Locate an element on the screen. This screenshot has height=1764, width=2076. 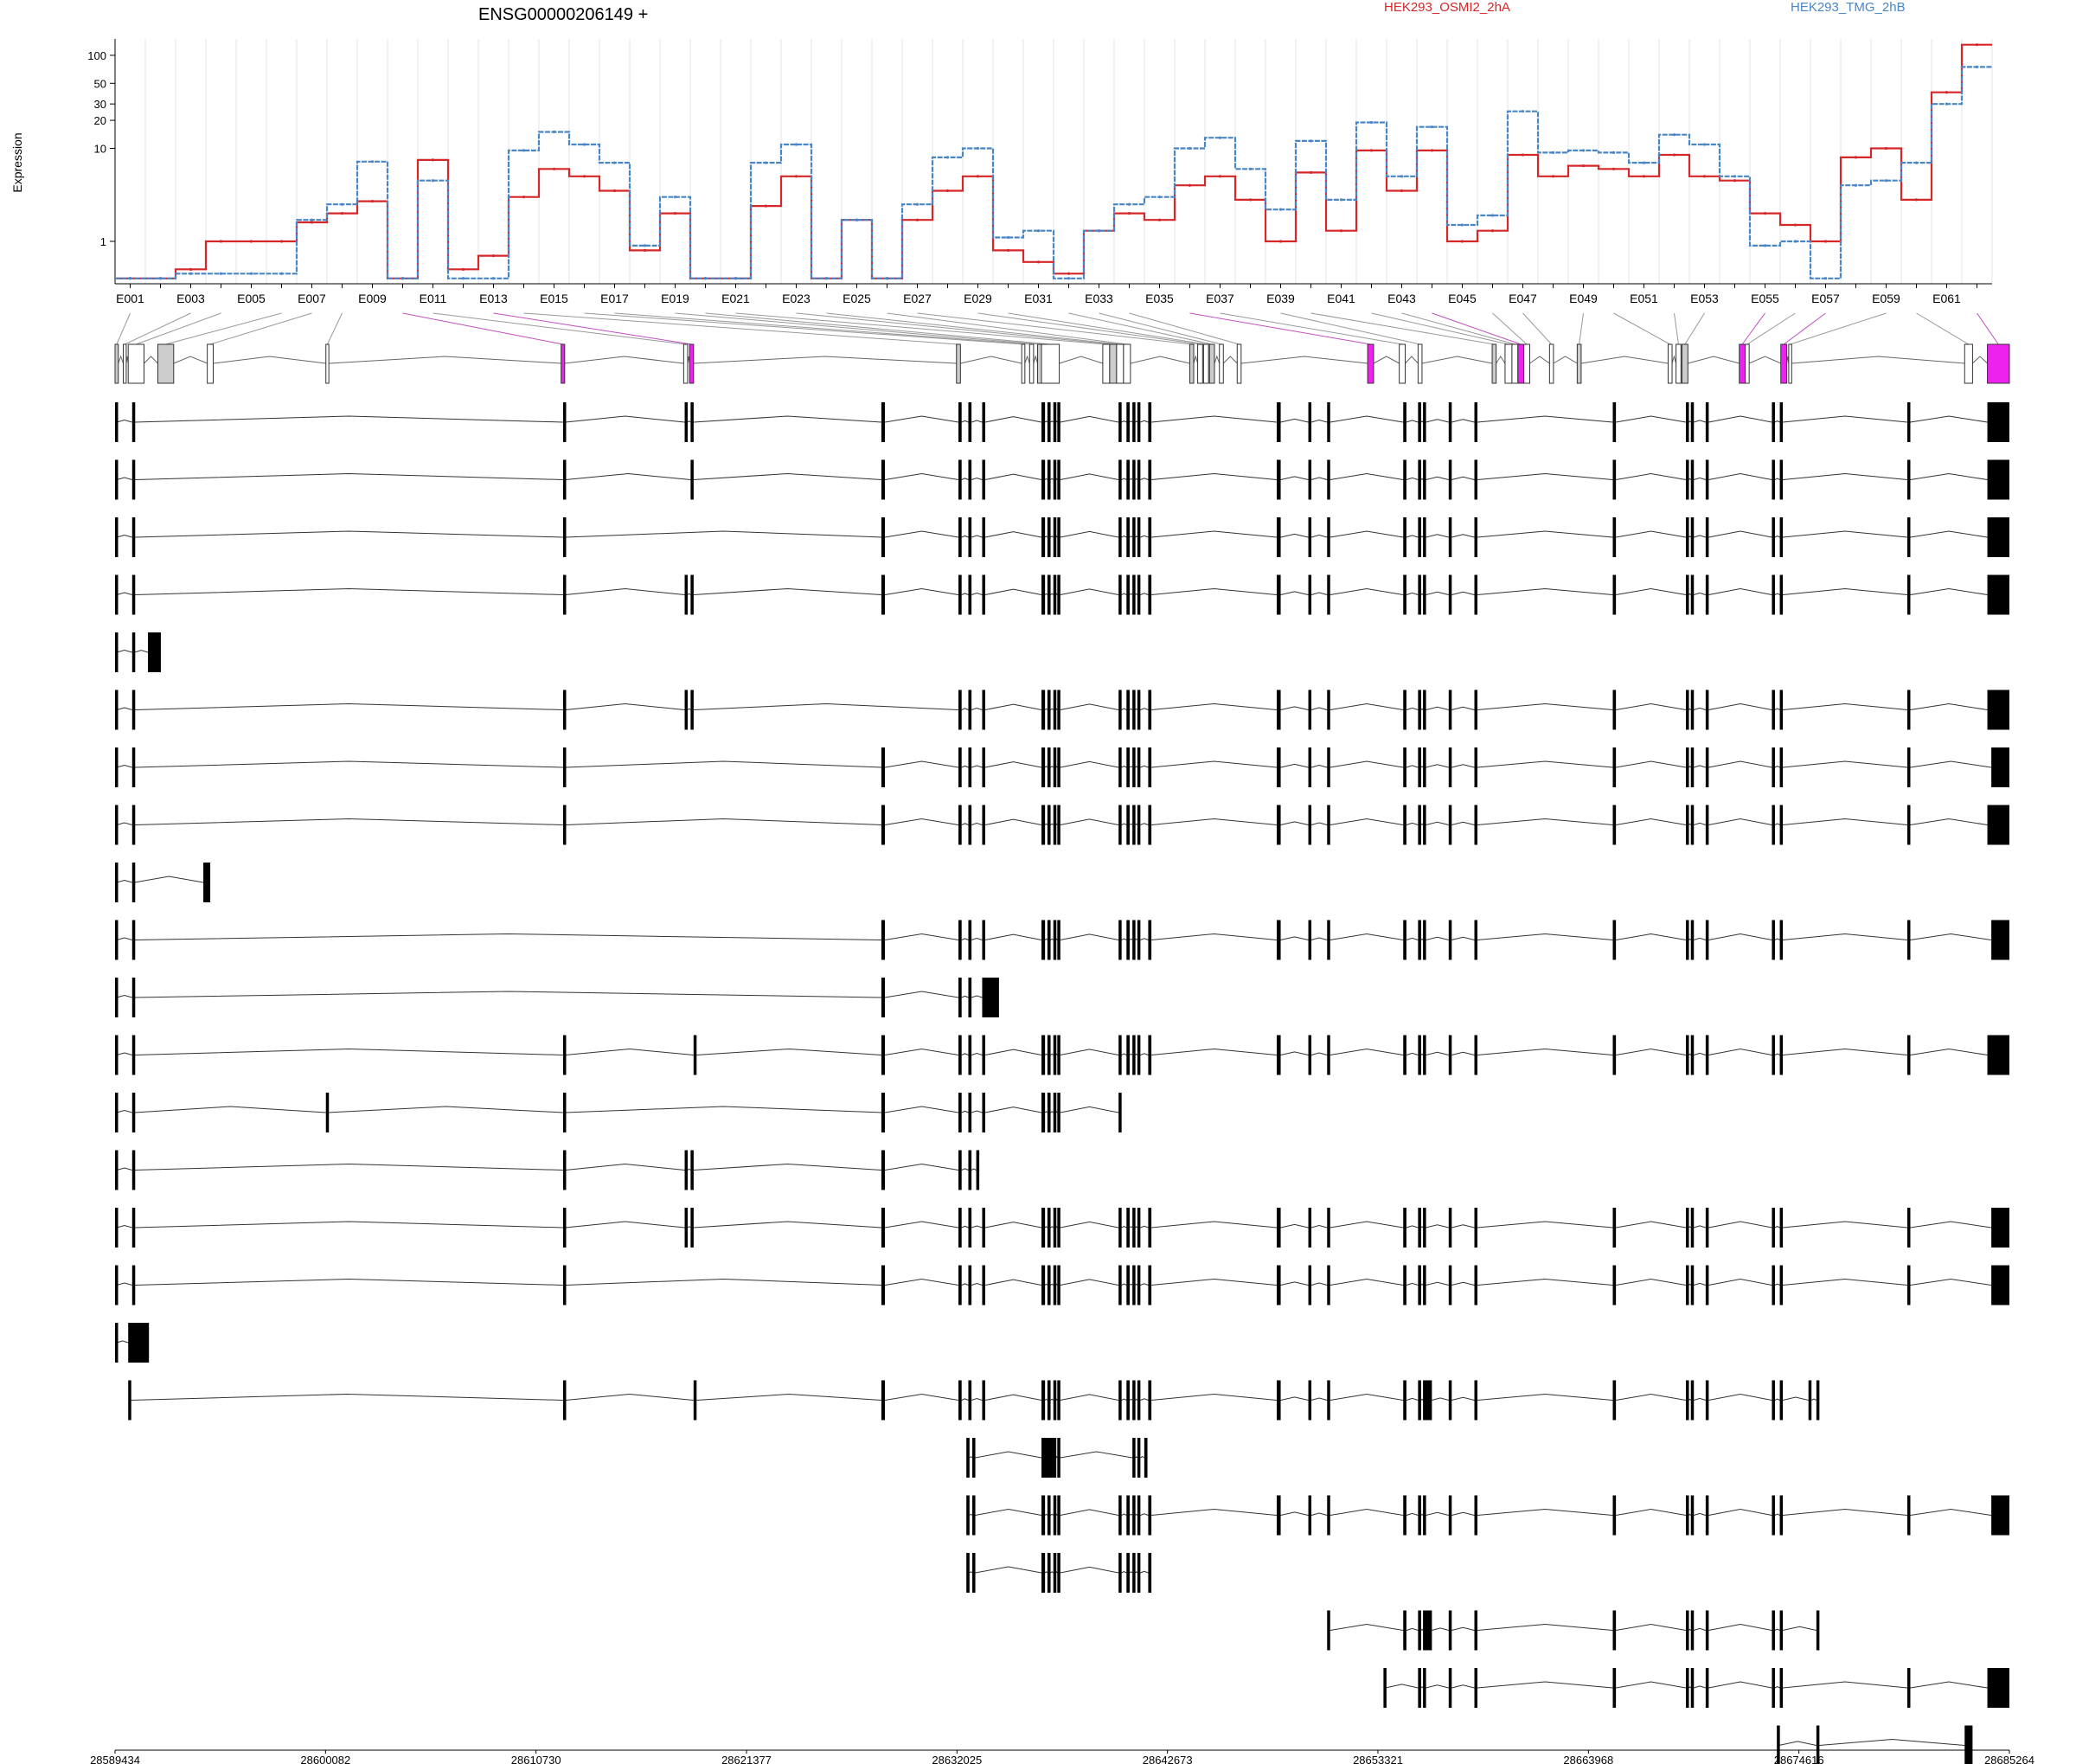
exon-bin is located at coordinates (1685, 363).